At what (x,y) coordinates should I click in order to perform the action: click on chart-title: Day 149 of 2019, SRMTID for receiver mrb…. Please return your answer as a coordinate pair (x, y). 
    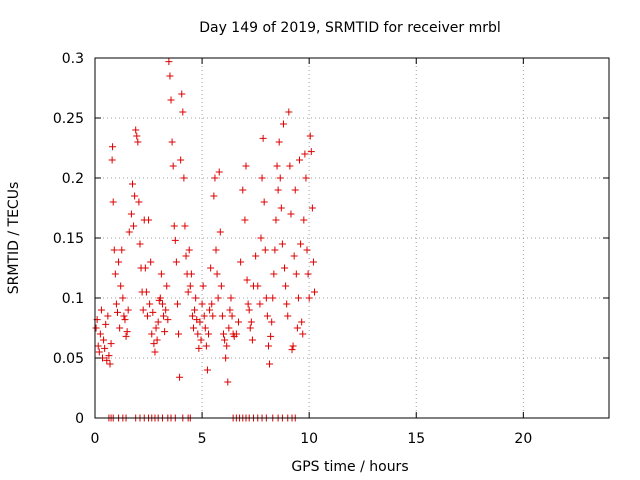
    Looking at the image, I should click on (350, 28).